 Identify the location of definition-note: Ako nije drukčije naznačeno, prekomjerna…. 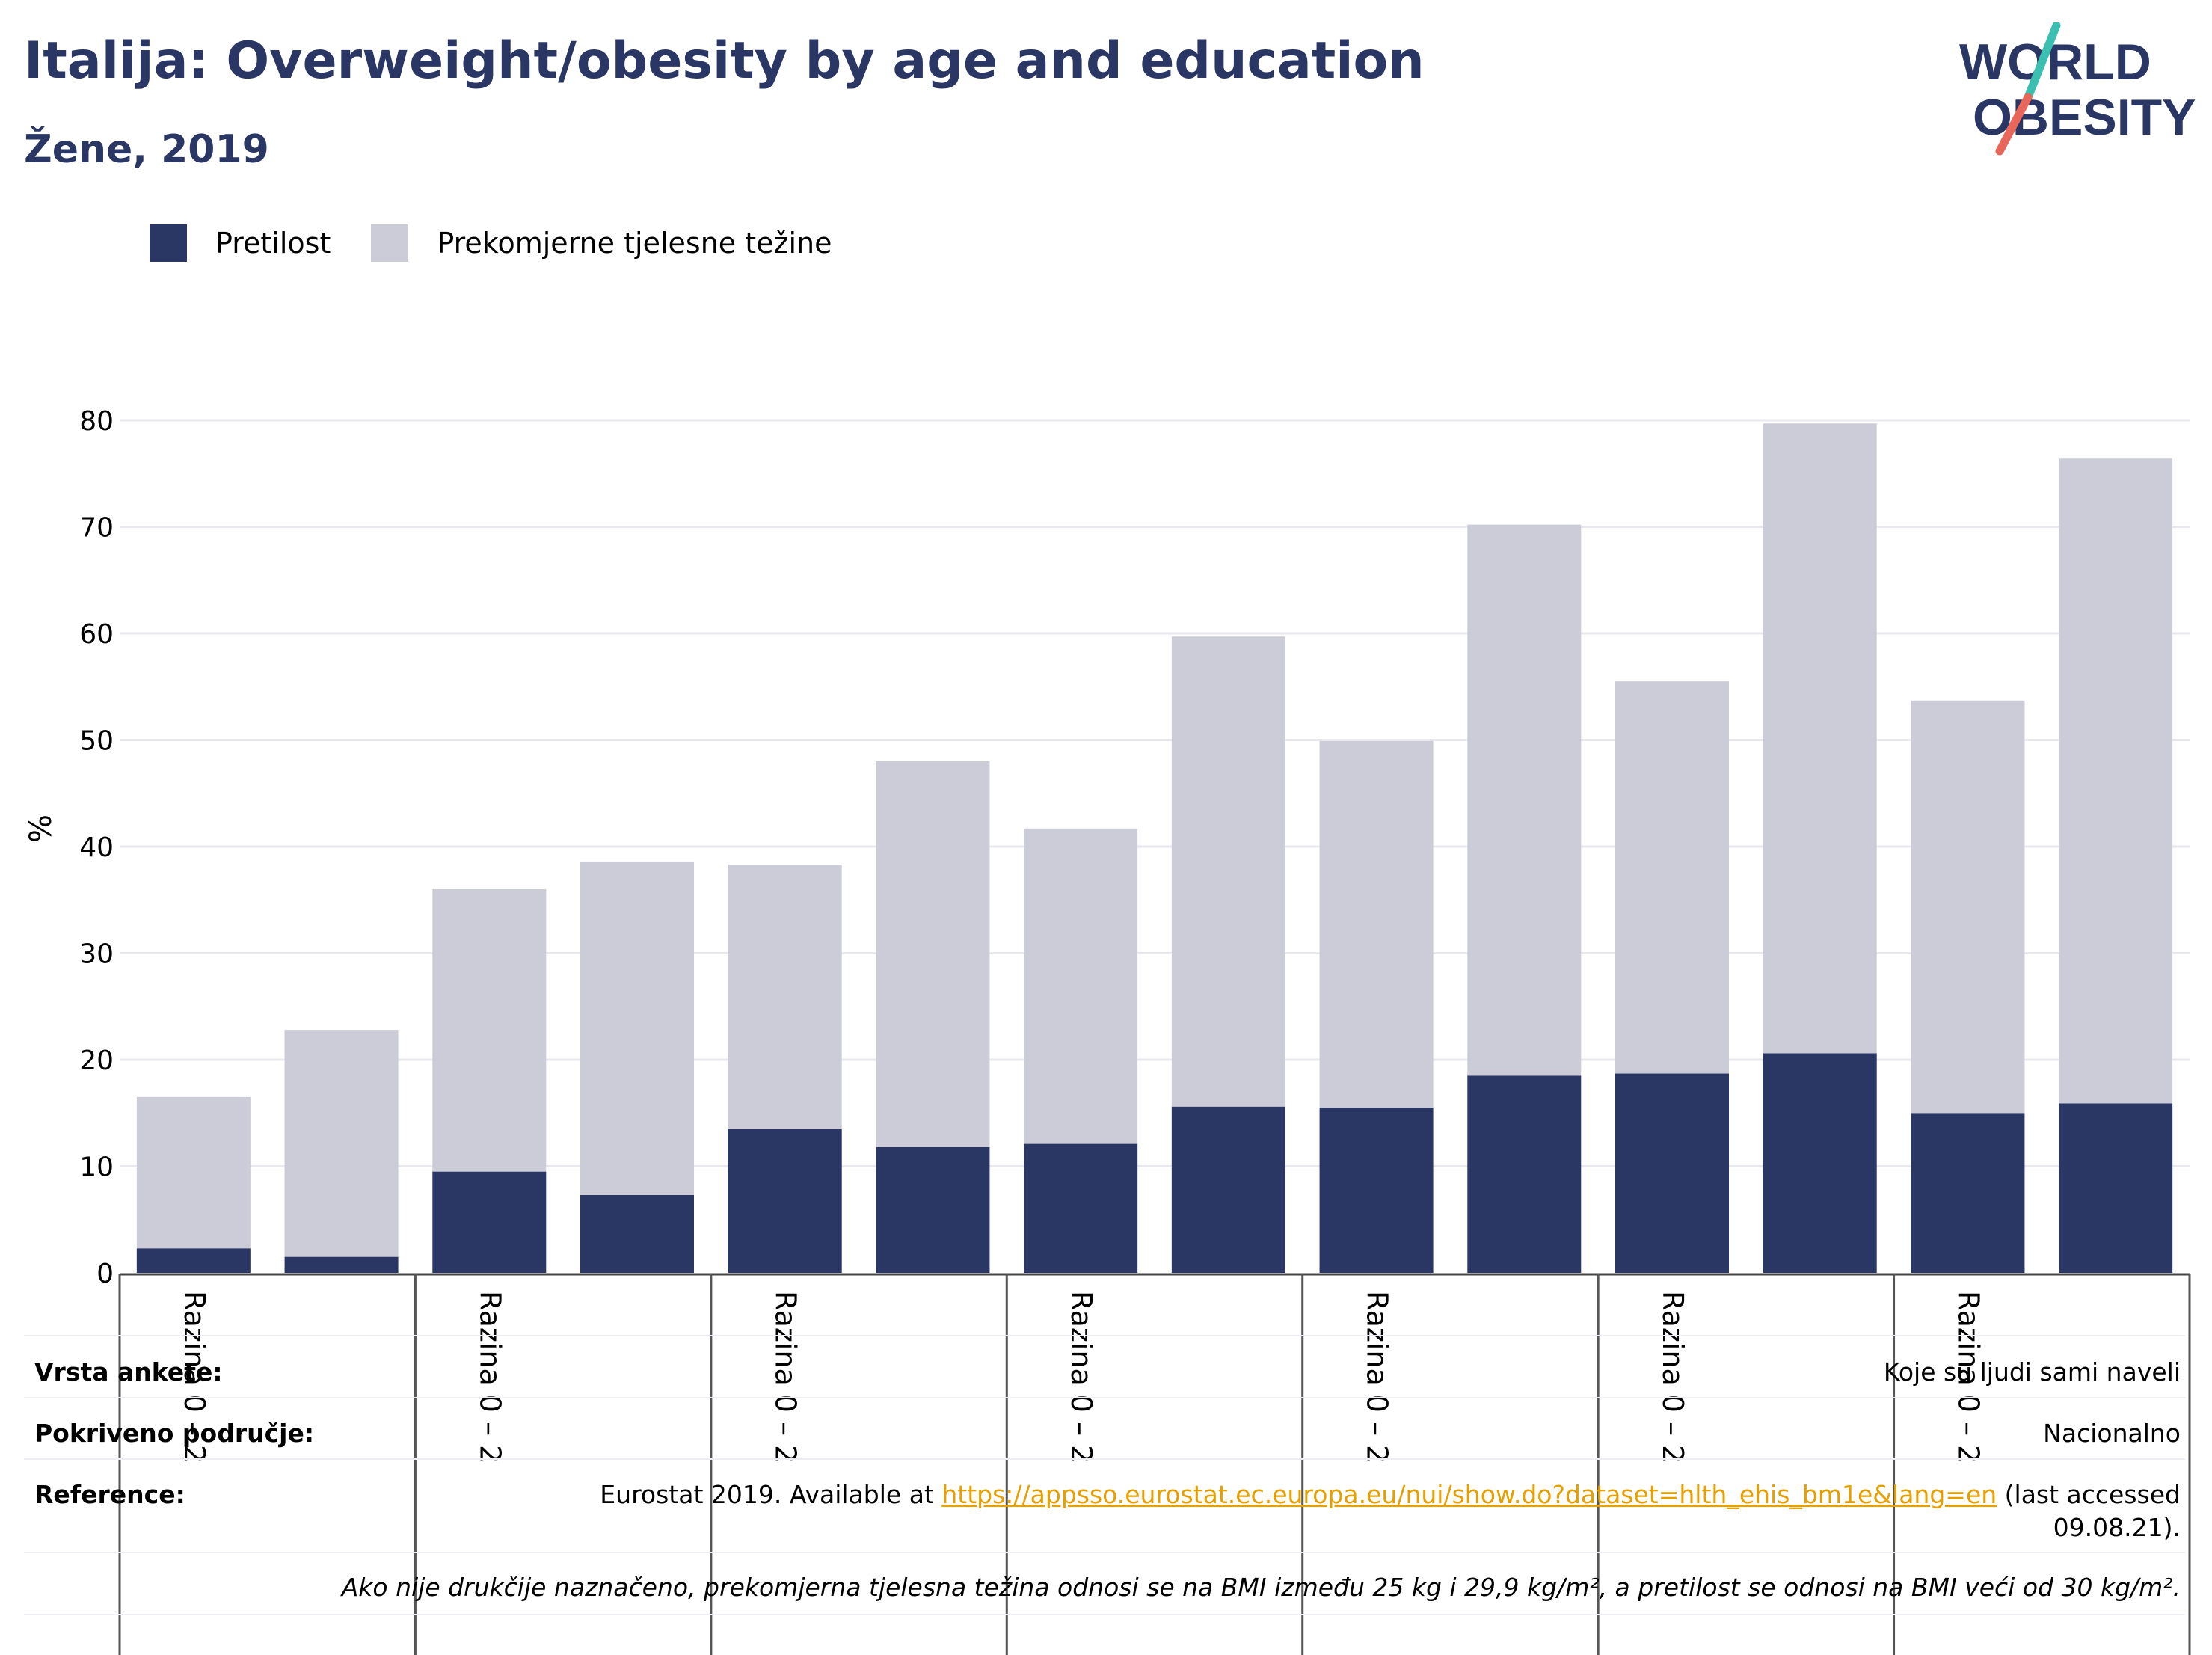
(1261, 1587).